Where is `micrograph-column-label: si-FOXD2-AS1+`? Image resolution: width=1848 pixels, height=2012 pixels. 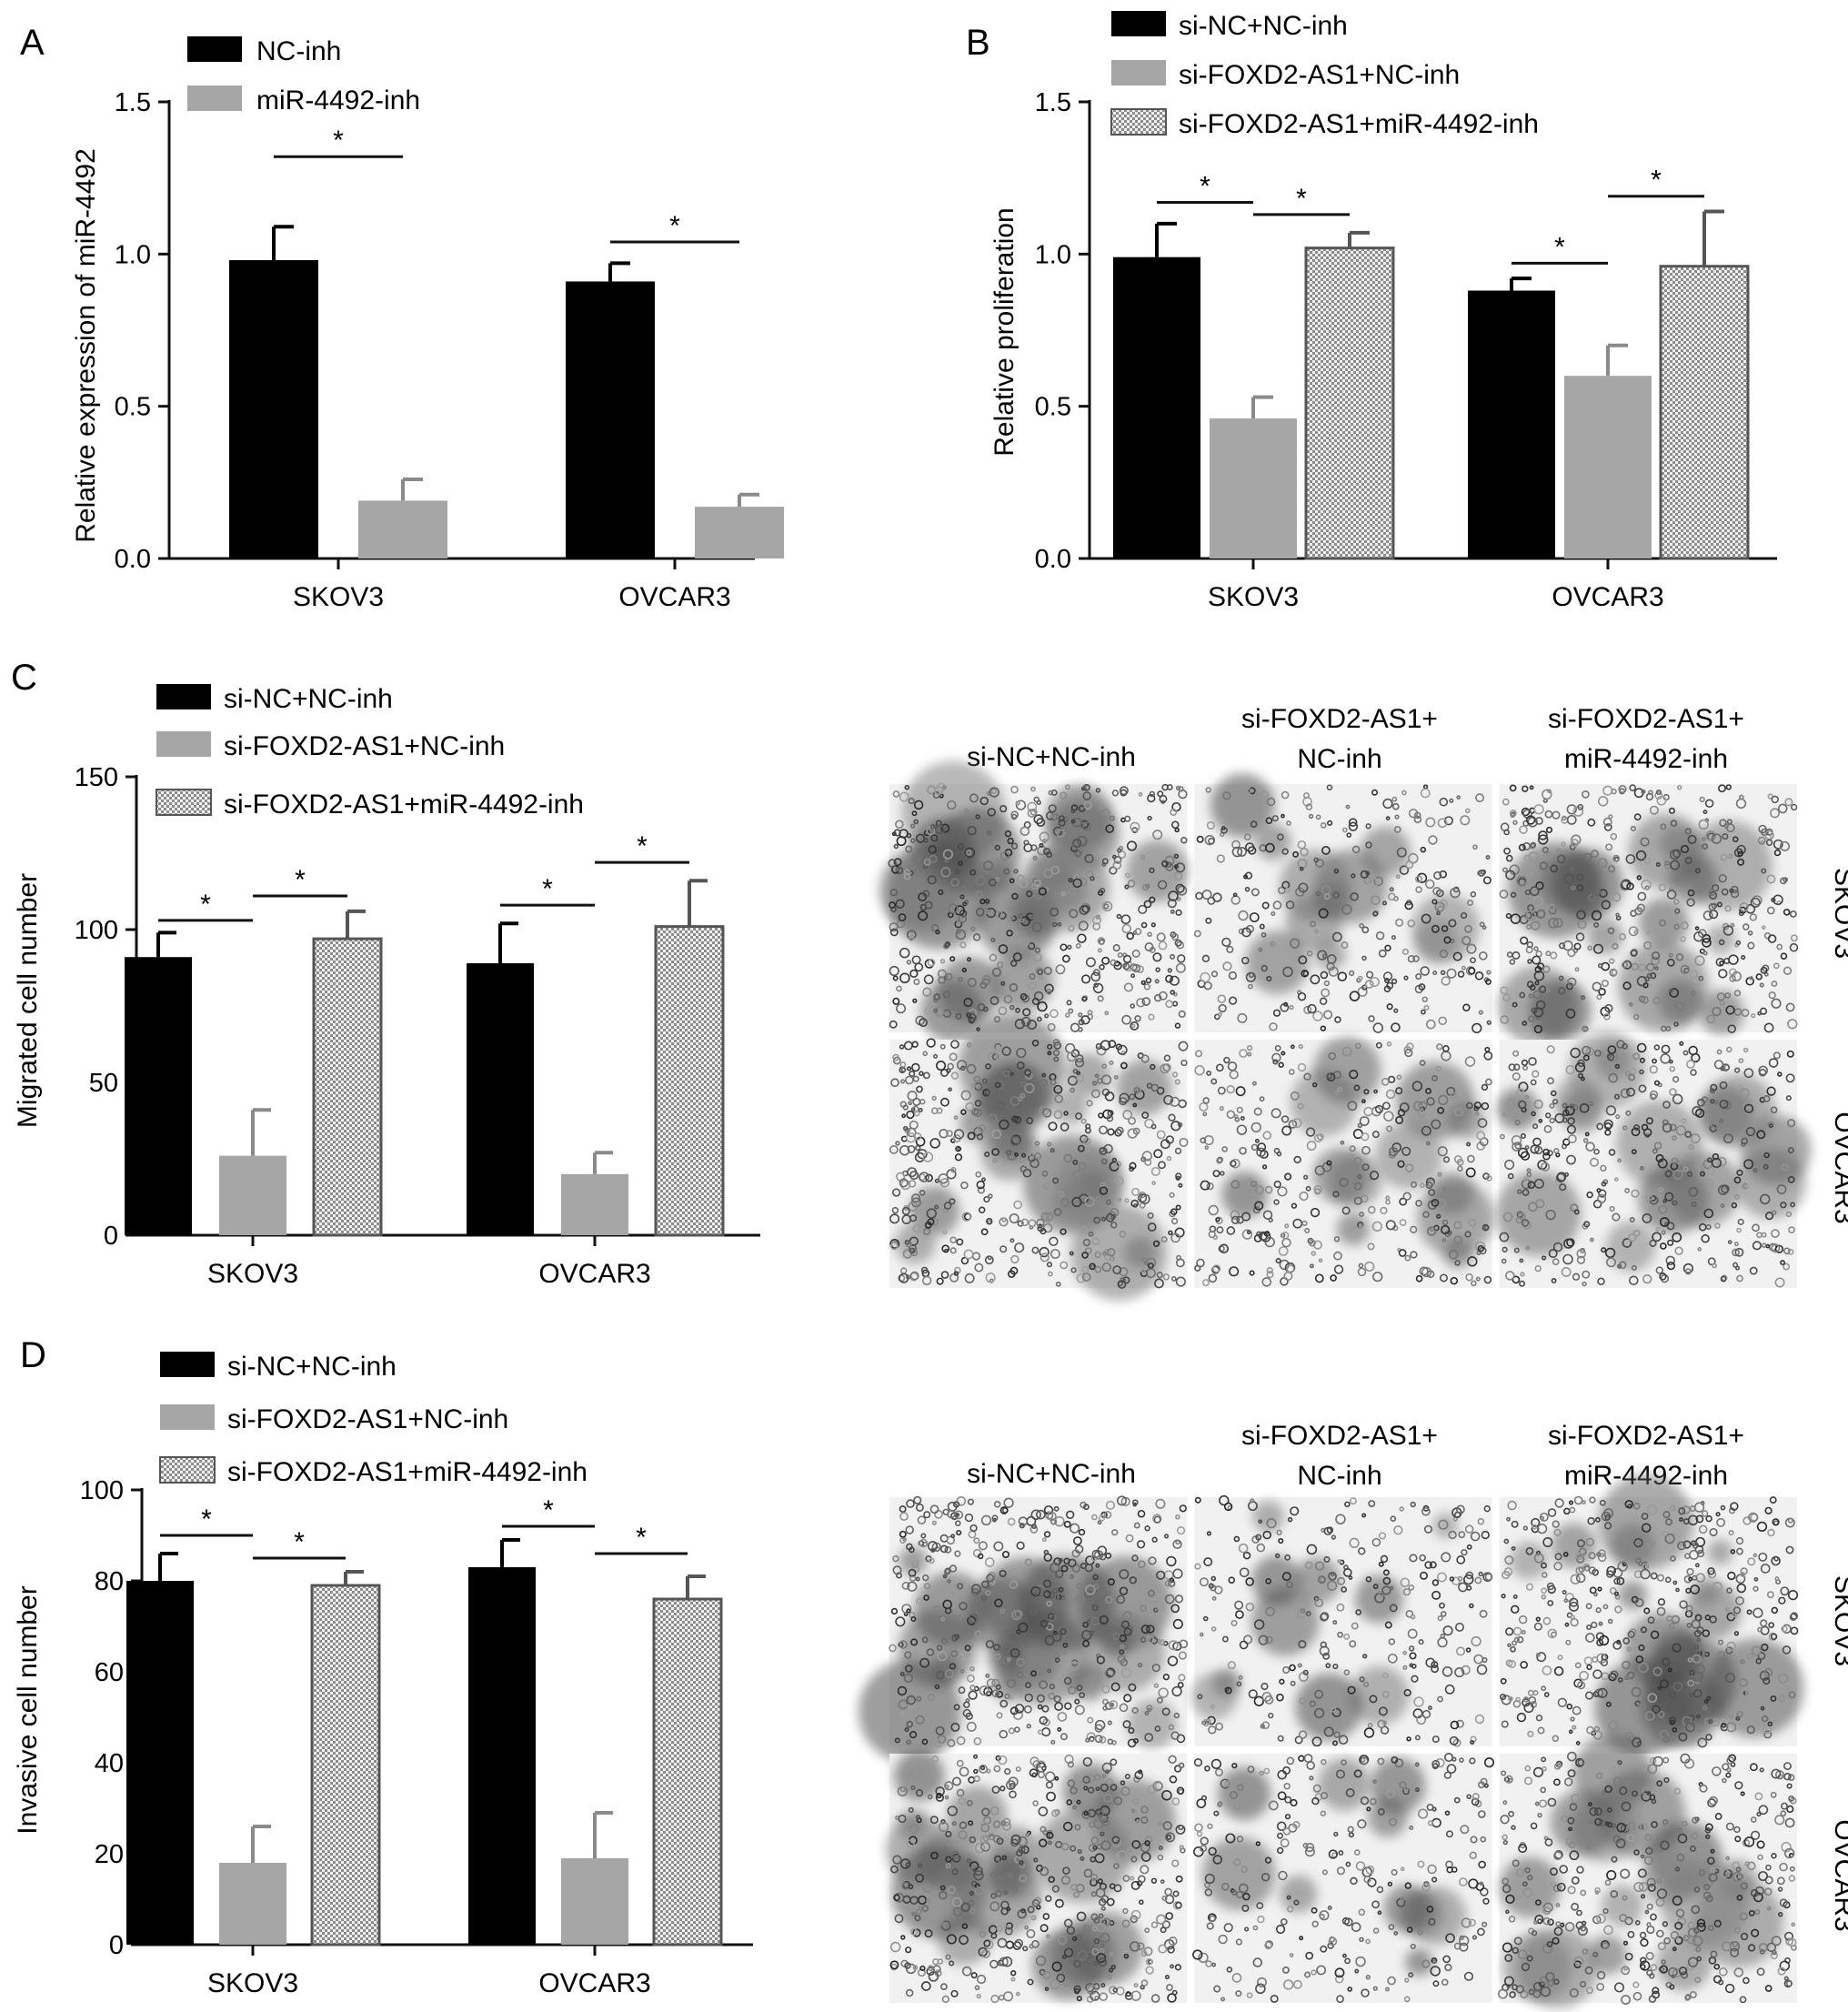
micrograph-column-label: si-FOXD2-AS1+ is located at coordinates (1646, 719).